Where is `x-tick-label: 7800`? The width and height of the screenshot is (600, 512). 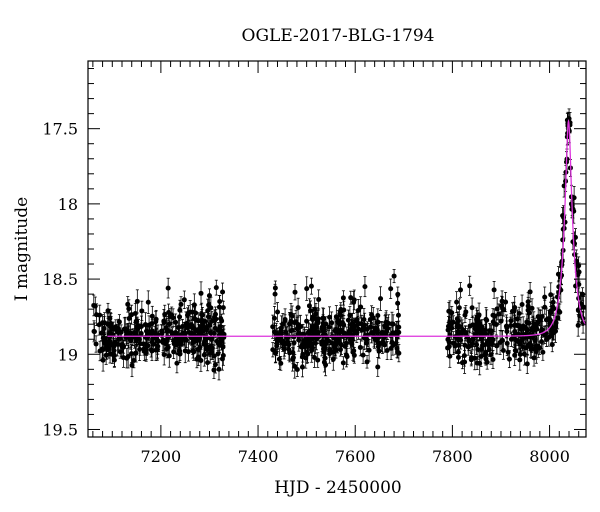 x-tick-label: 7800 is located at coordinates (452, 456).